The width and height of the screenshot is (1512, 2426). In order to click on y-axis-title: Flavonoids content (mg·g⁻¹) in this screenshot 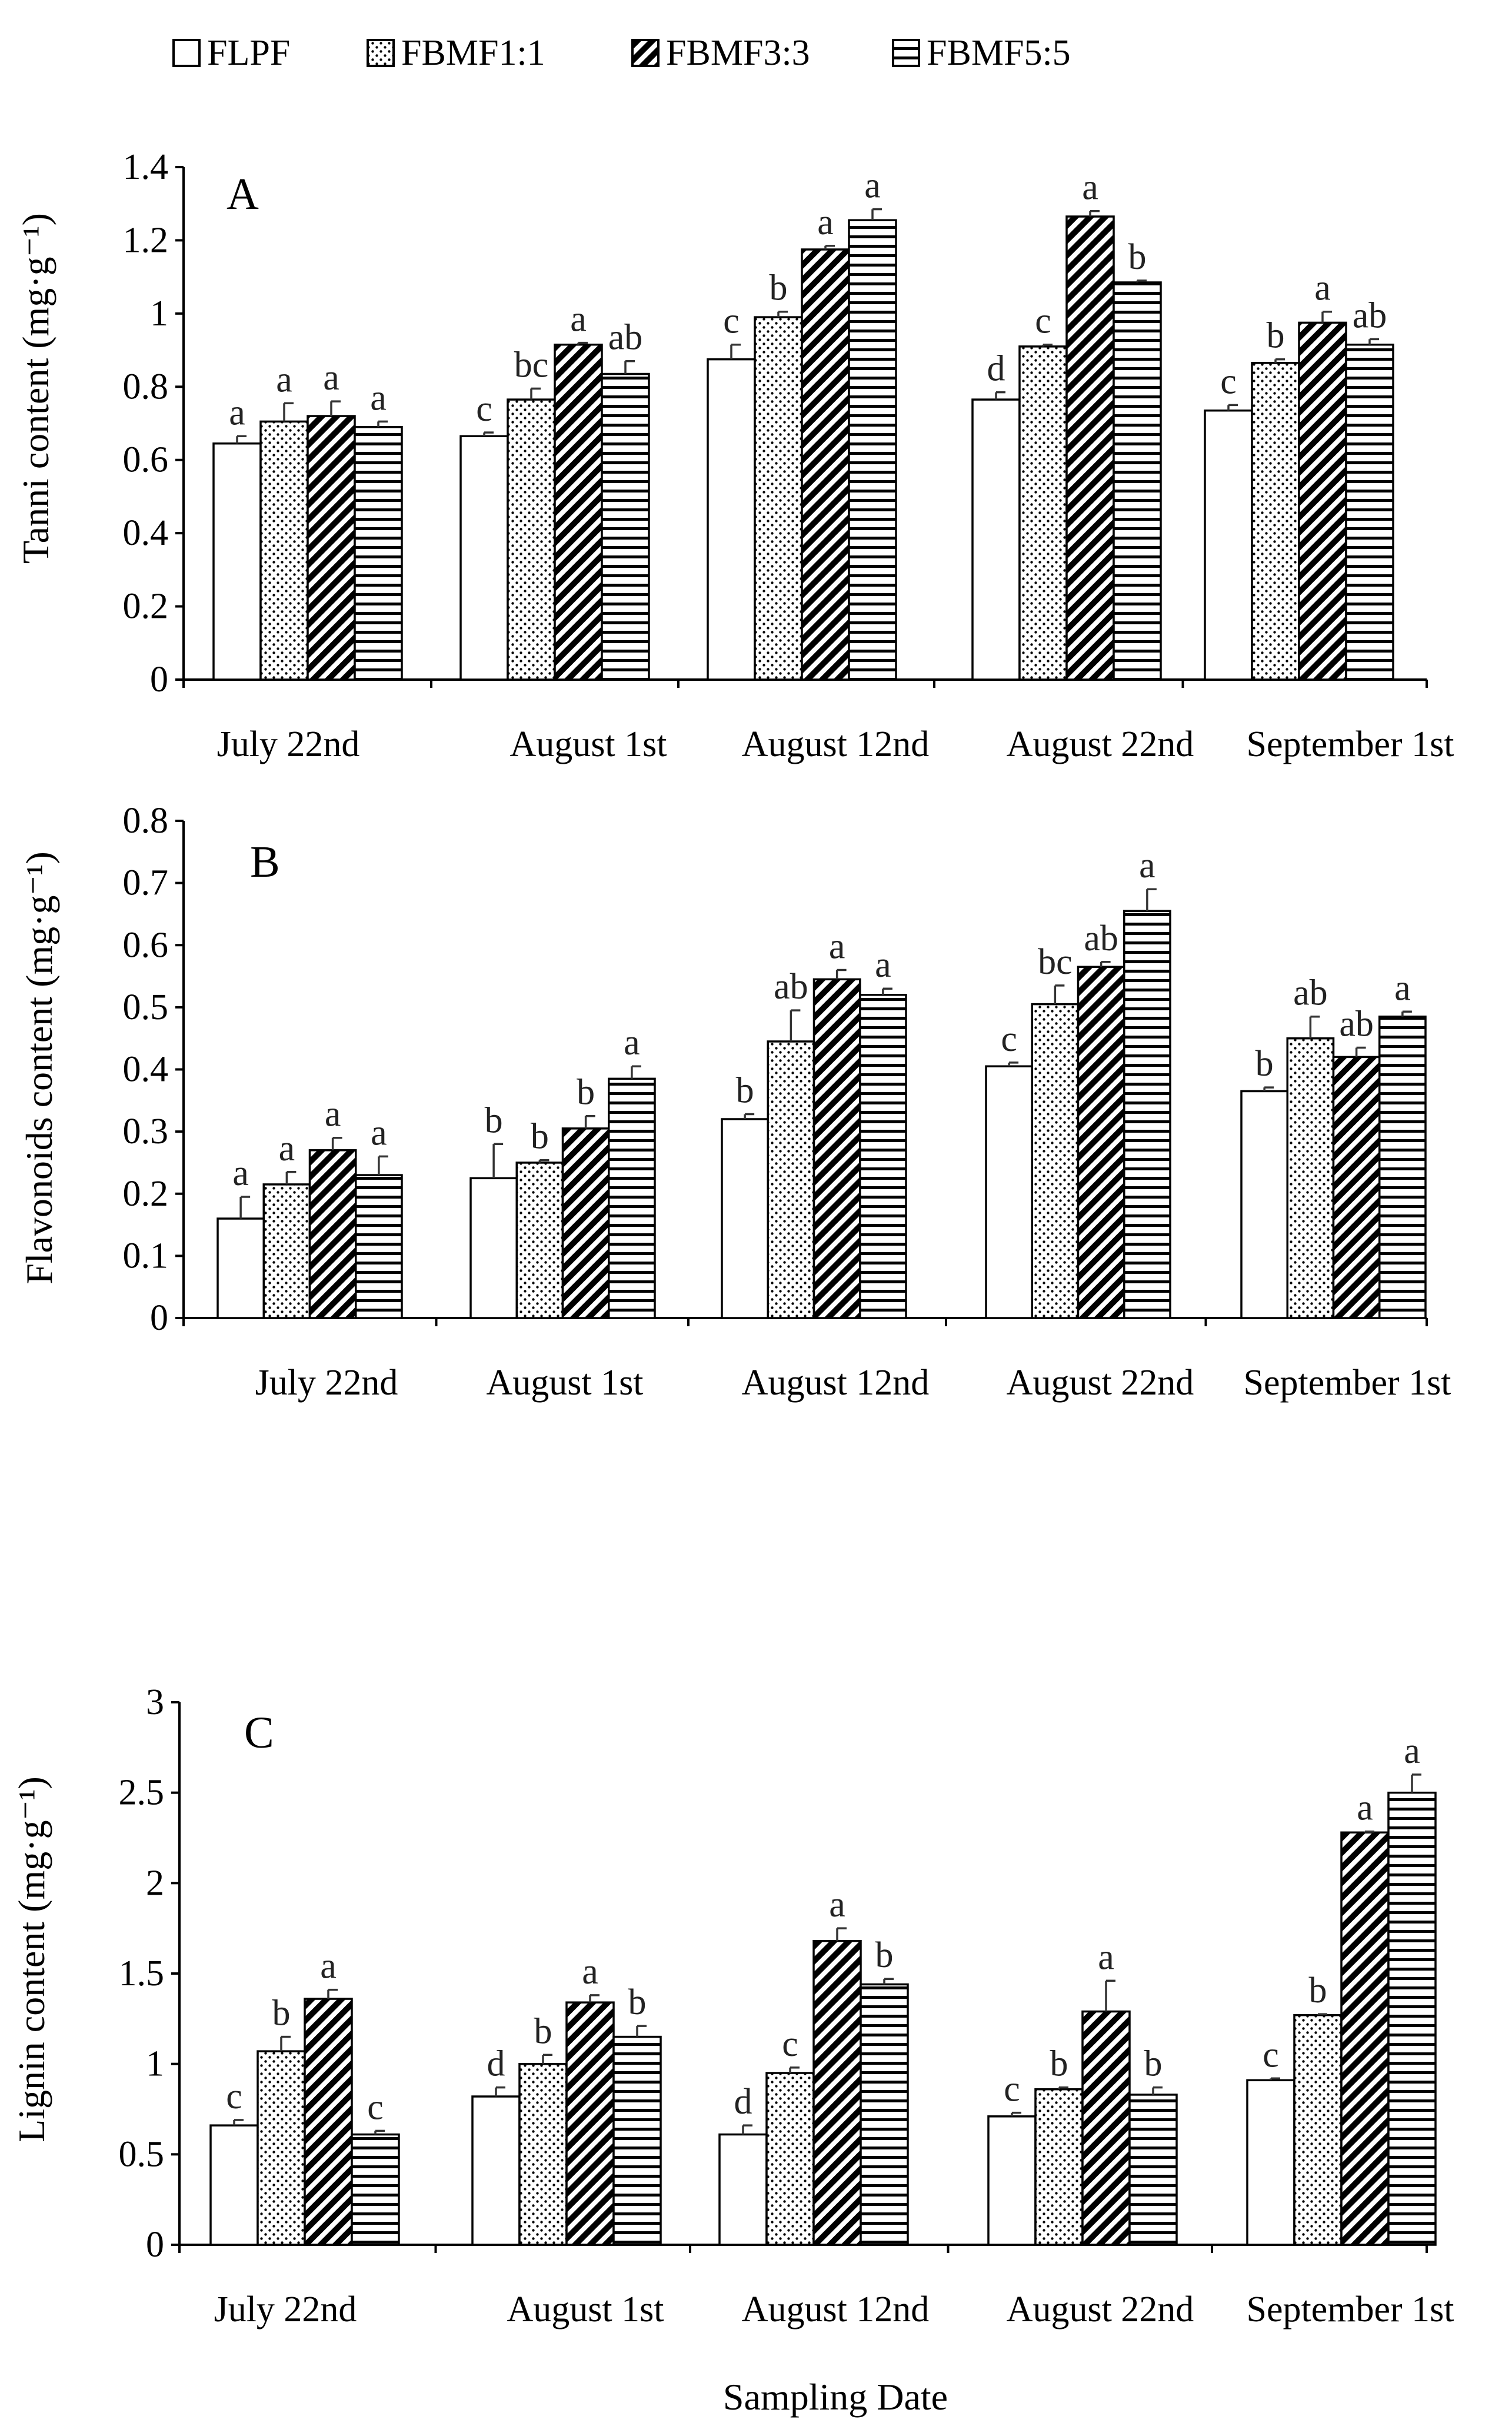, I will do `click(39, 1067)`.